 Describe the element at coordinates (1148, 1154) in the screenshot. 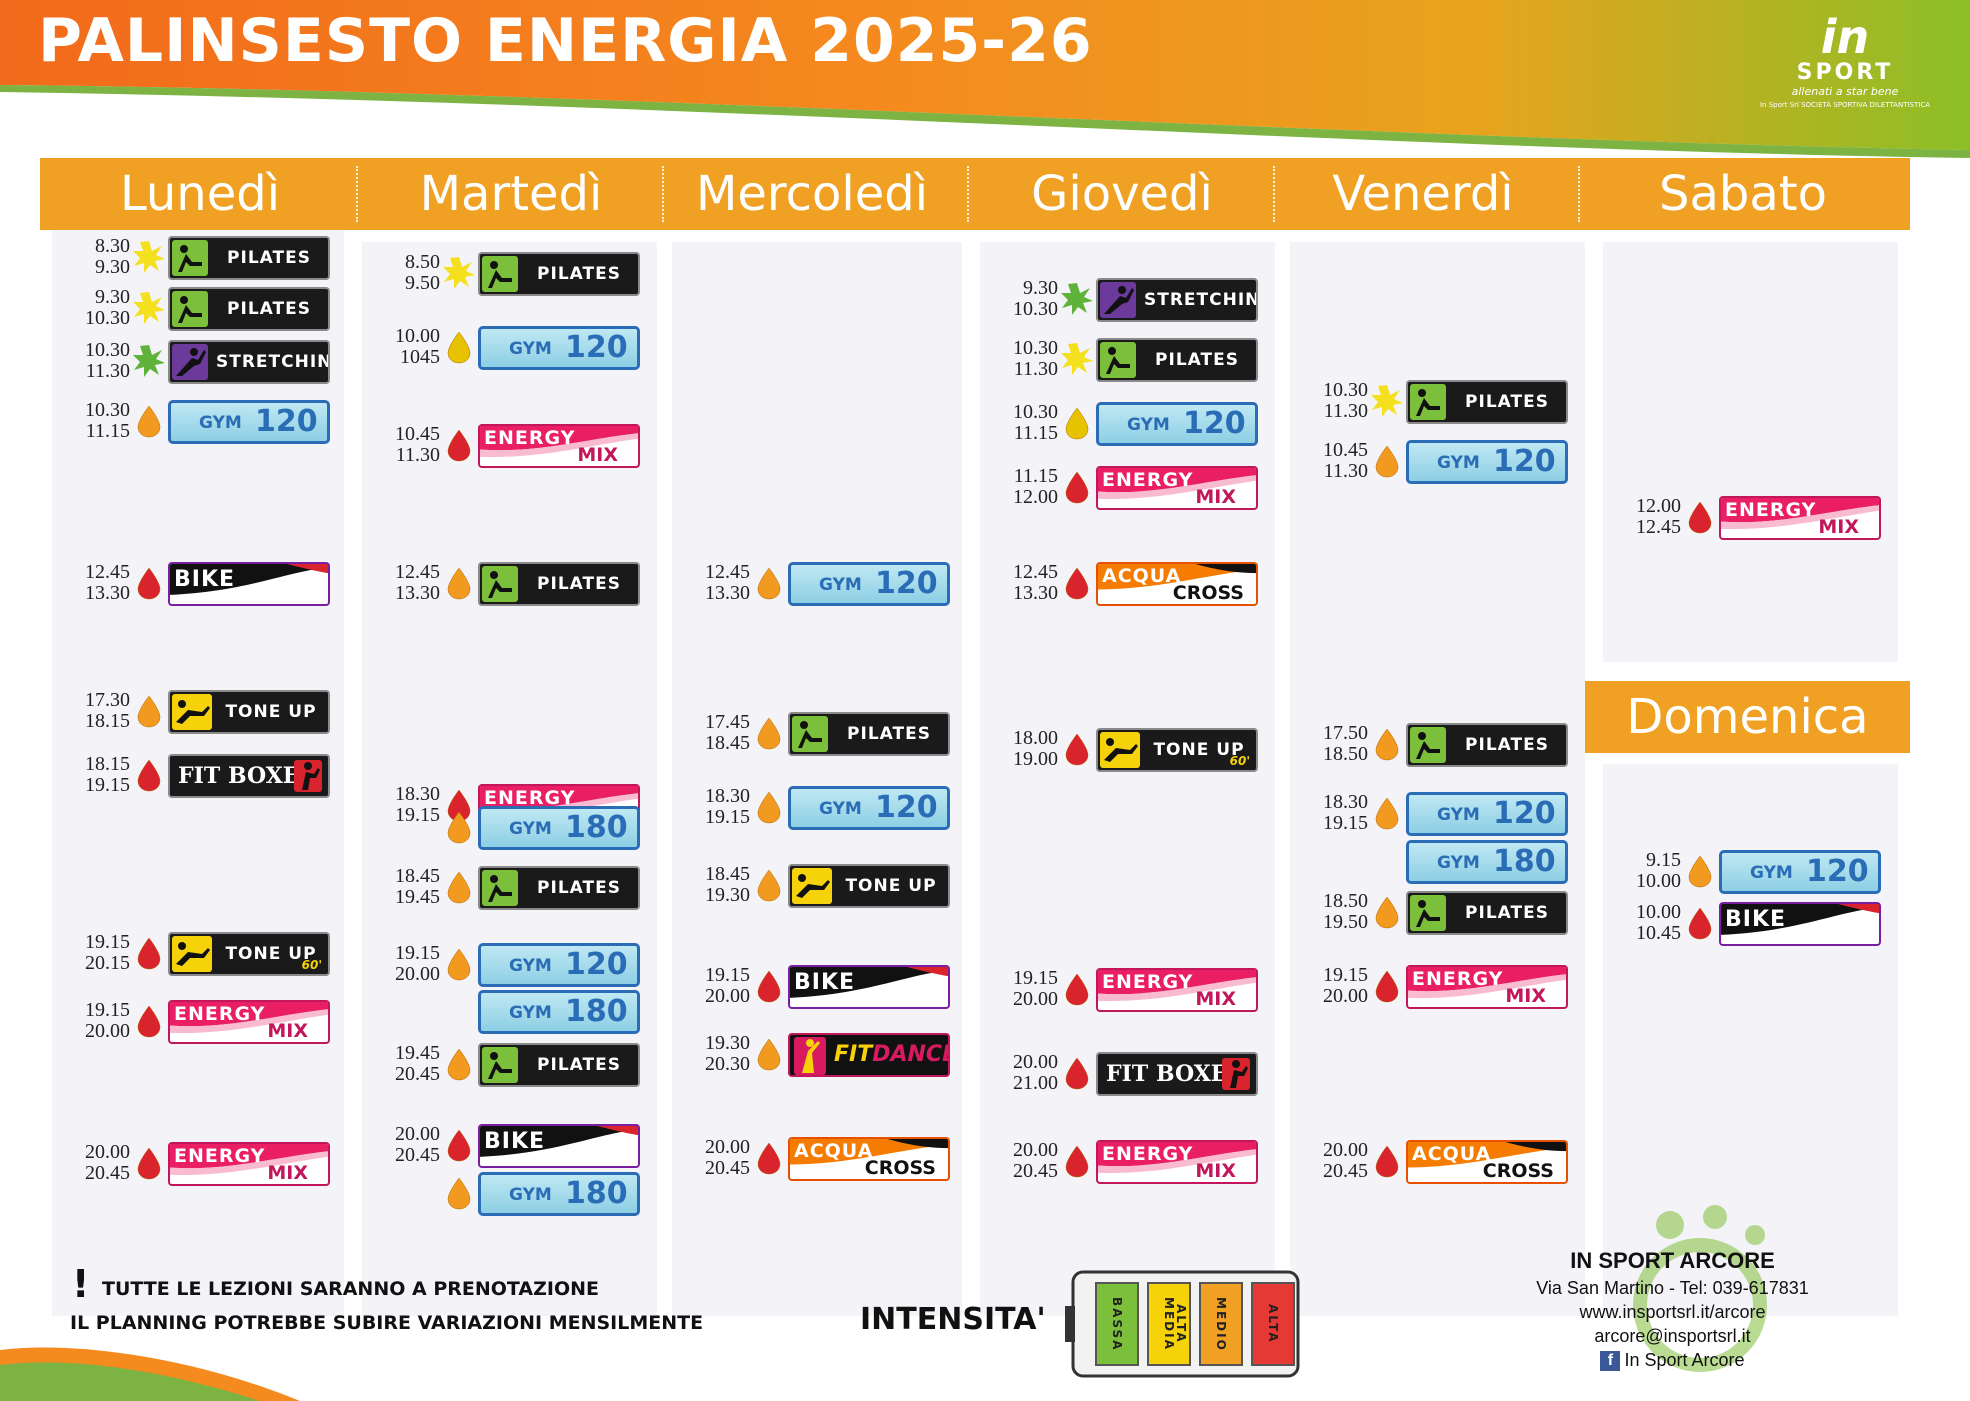

I see `class-name-part1: ENERGY` at that location.